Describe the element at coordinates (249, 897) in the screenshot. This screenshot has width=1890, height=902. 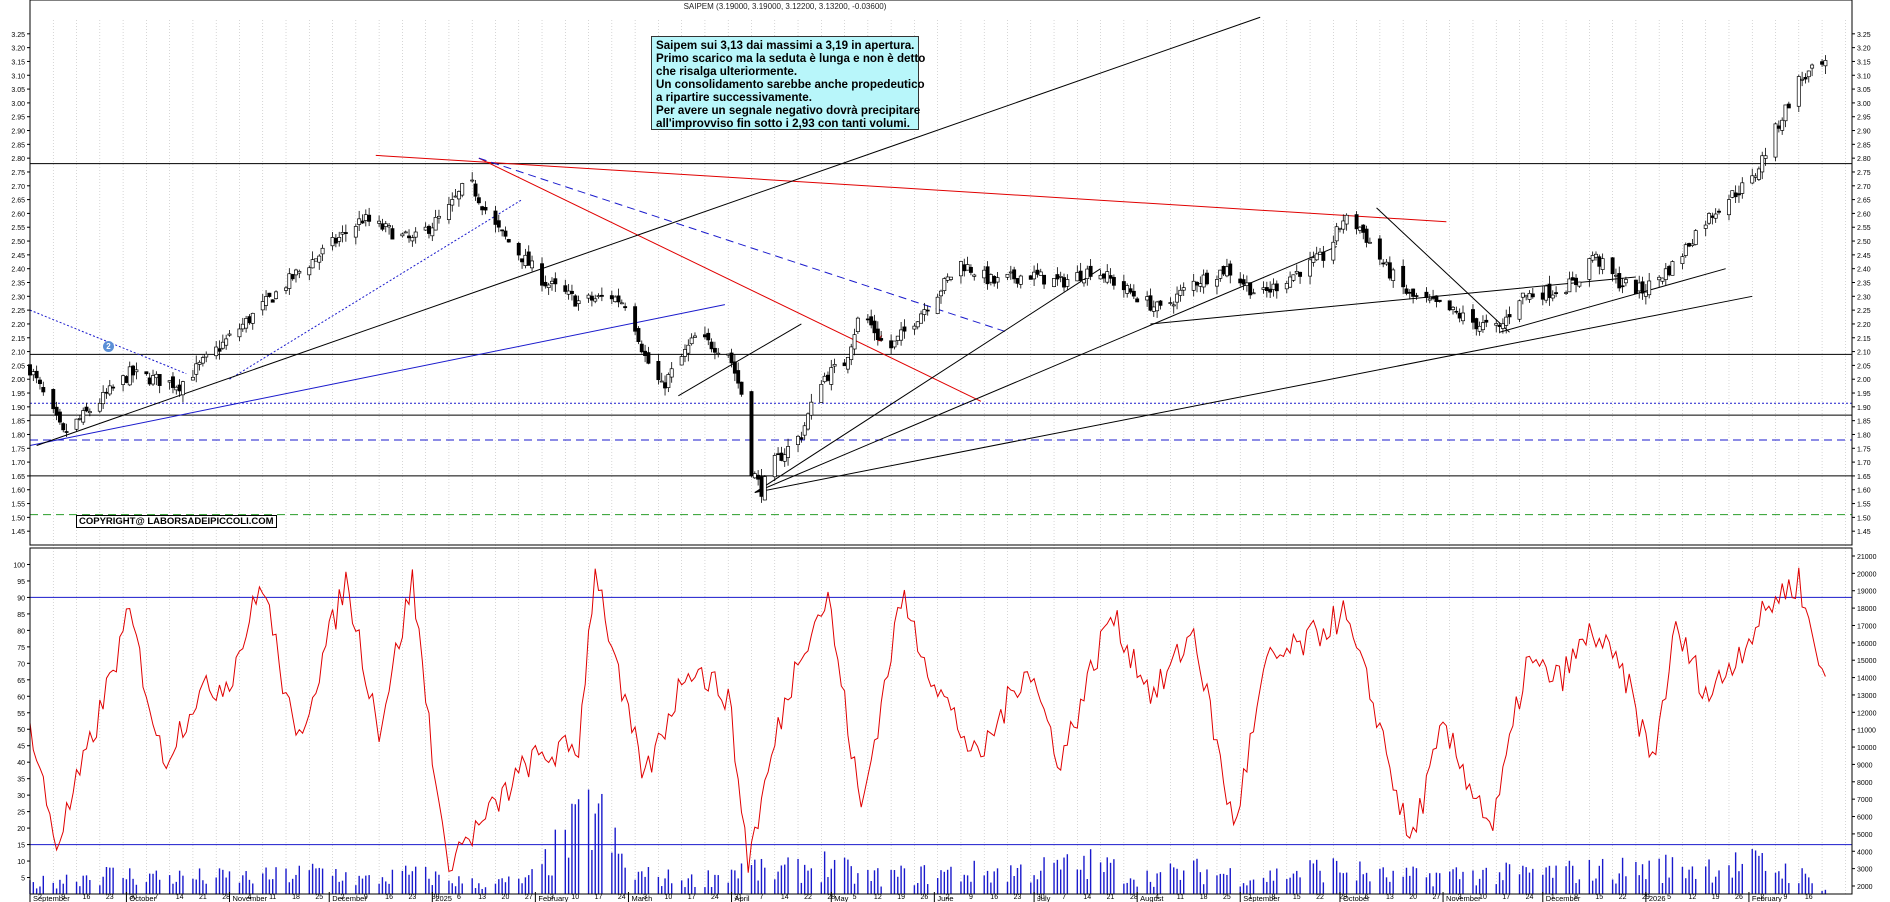
I see `day-label: 4` at that location.